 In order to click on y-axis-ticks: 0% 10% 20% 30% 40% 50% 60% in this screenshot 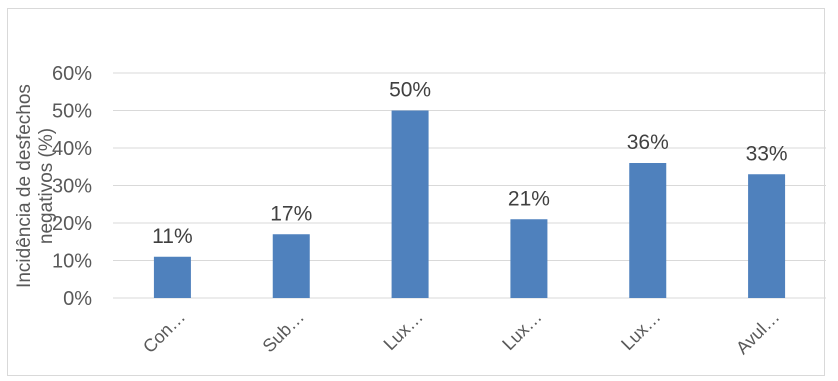, I will do `click(72, 186)`.